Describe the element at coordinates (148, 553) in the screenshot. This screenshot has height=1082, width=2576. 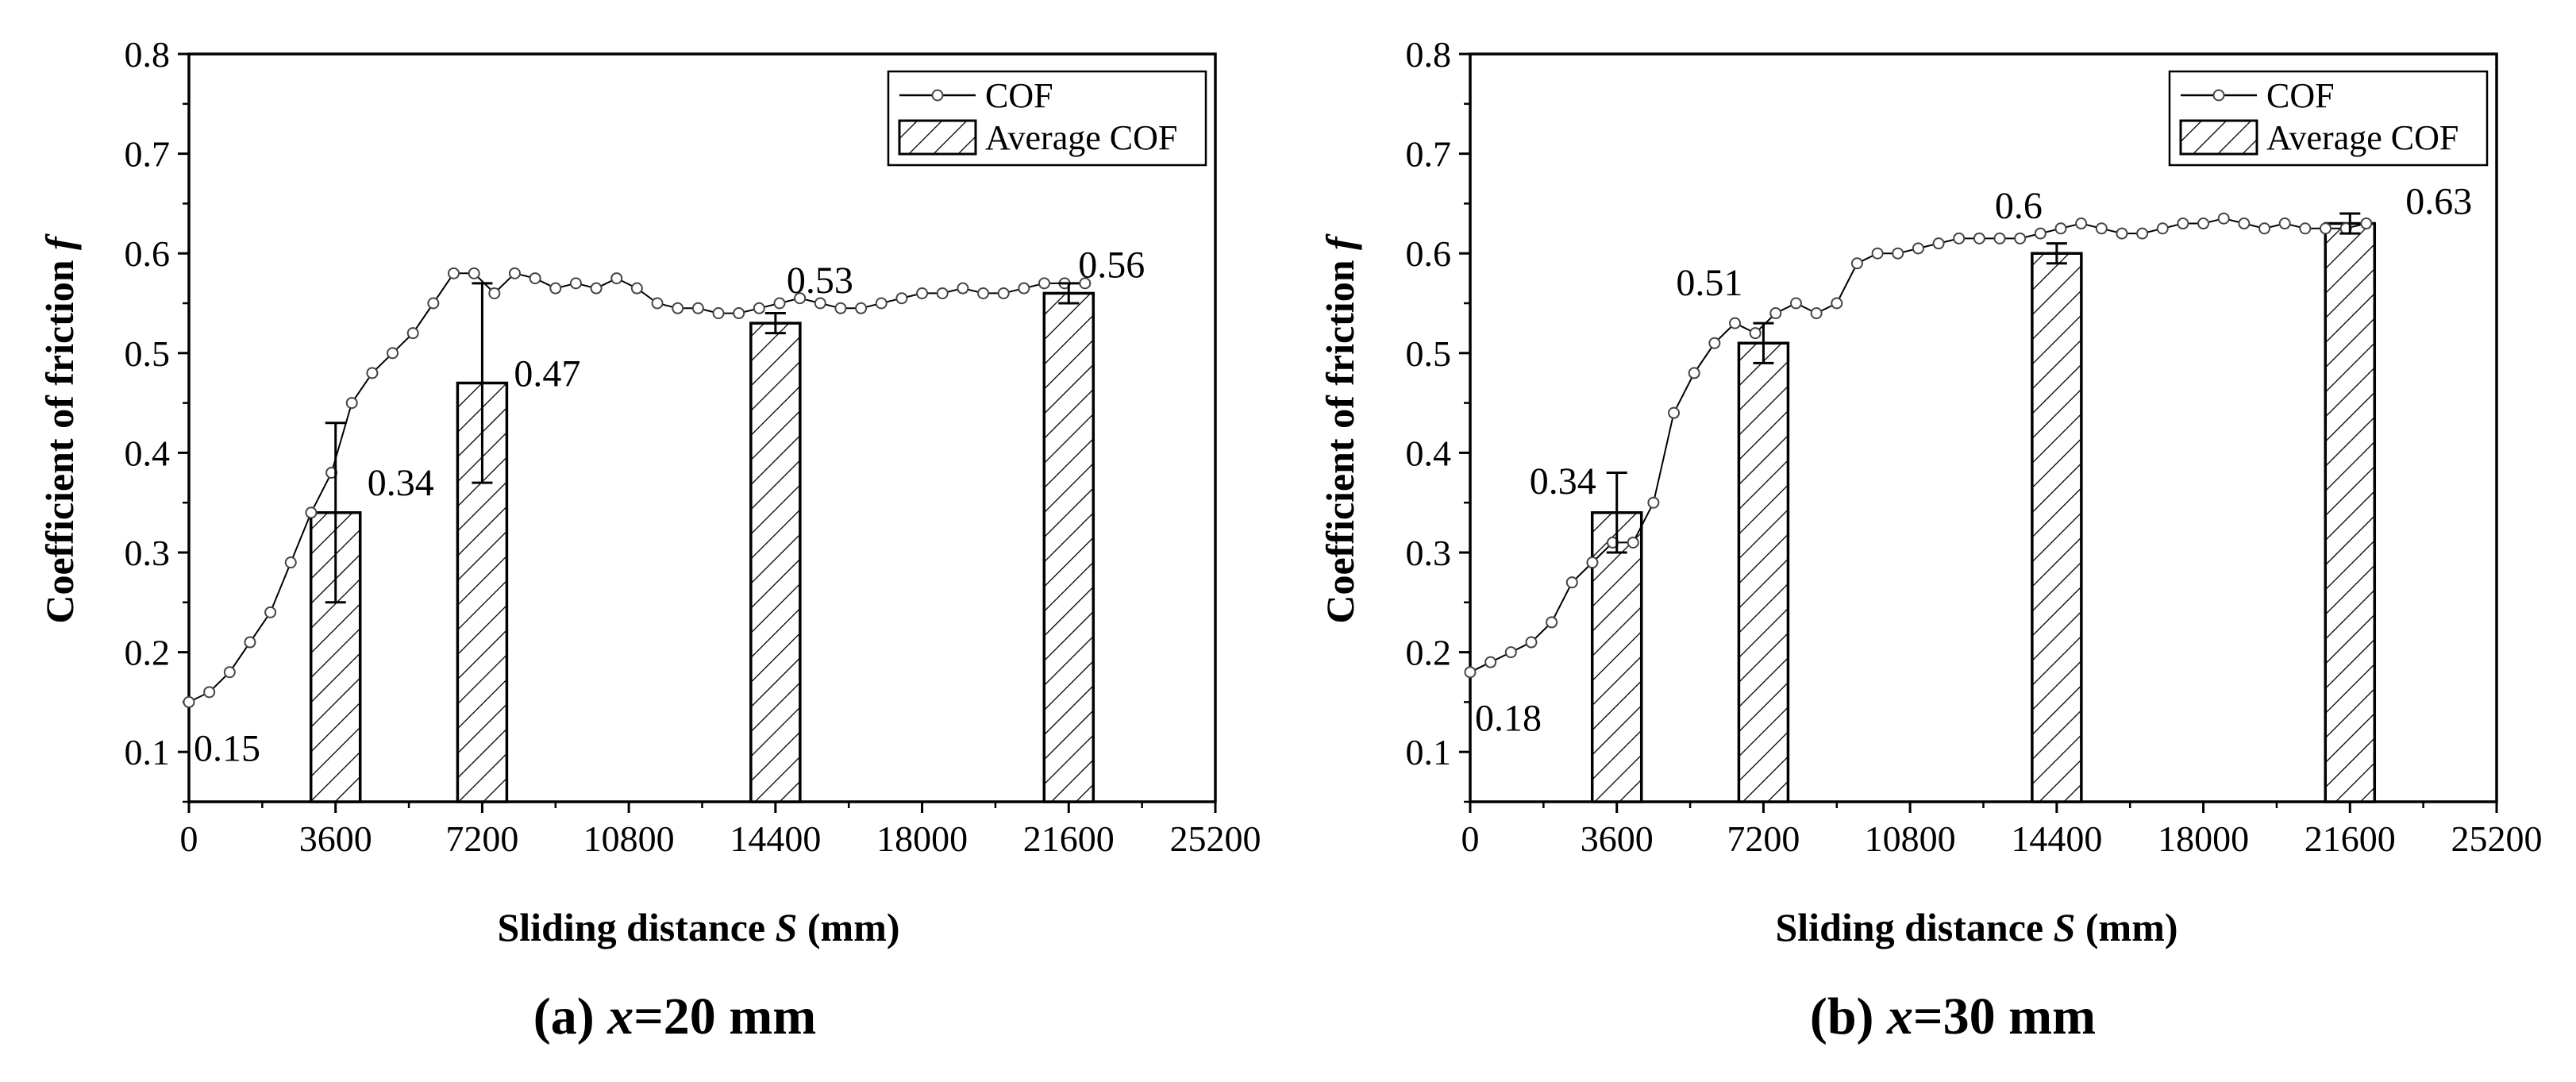
I see `panel-a-y-tick-label: 0.3` at that location.